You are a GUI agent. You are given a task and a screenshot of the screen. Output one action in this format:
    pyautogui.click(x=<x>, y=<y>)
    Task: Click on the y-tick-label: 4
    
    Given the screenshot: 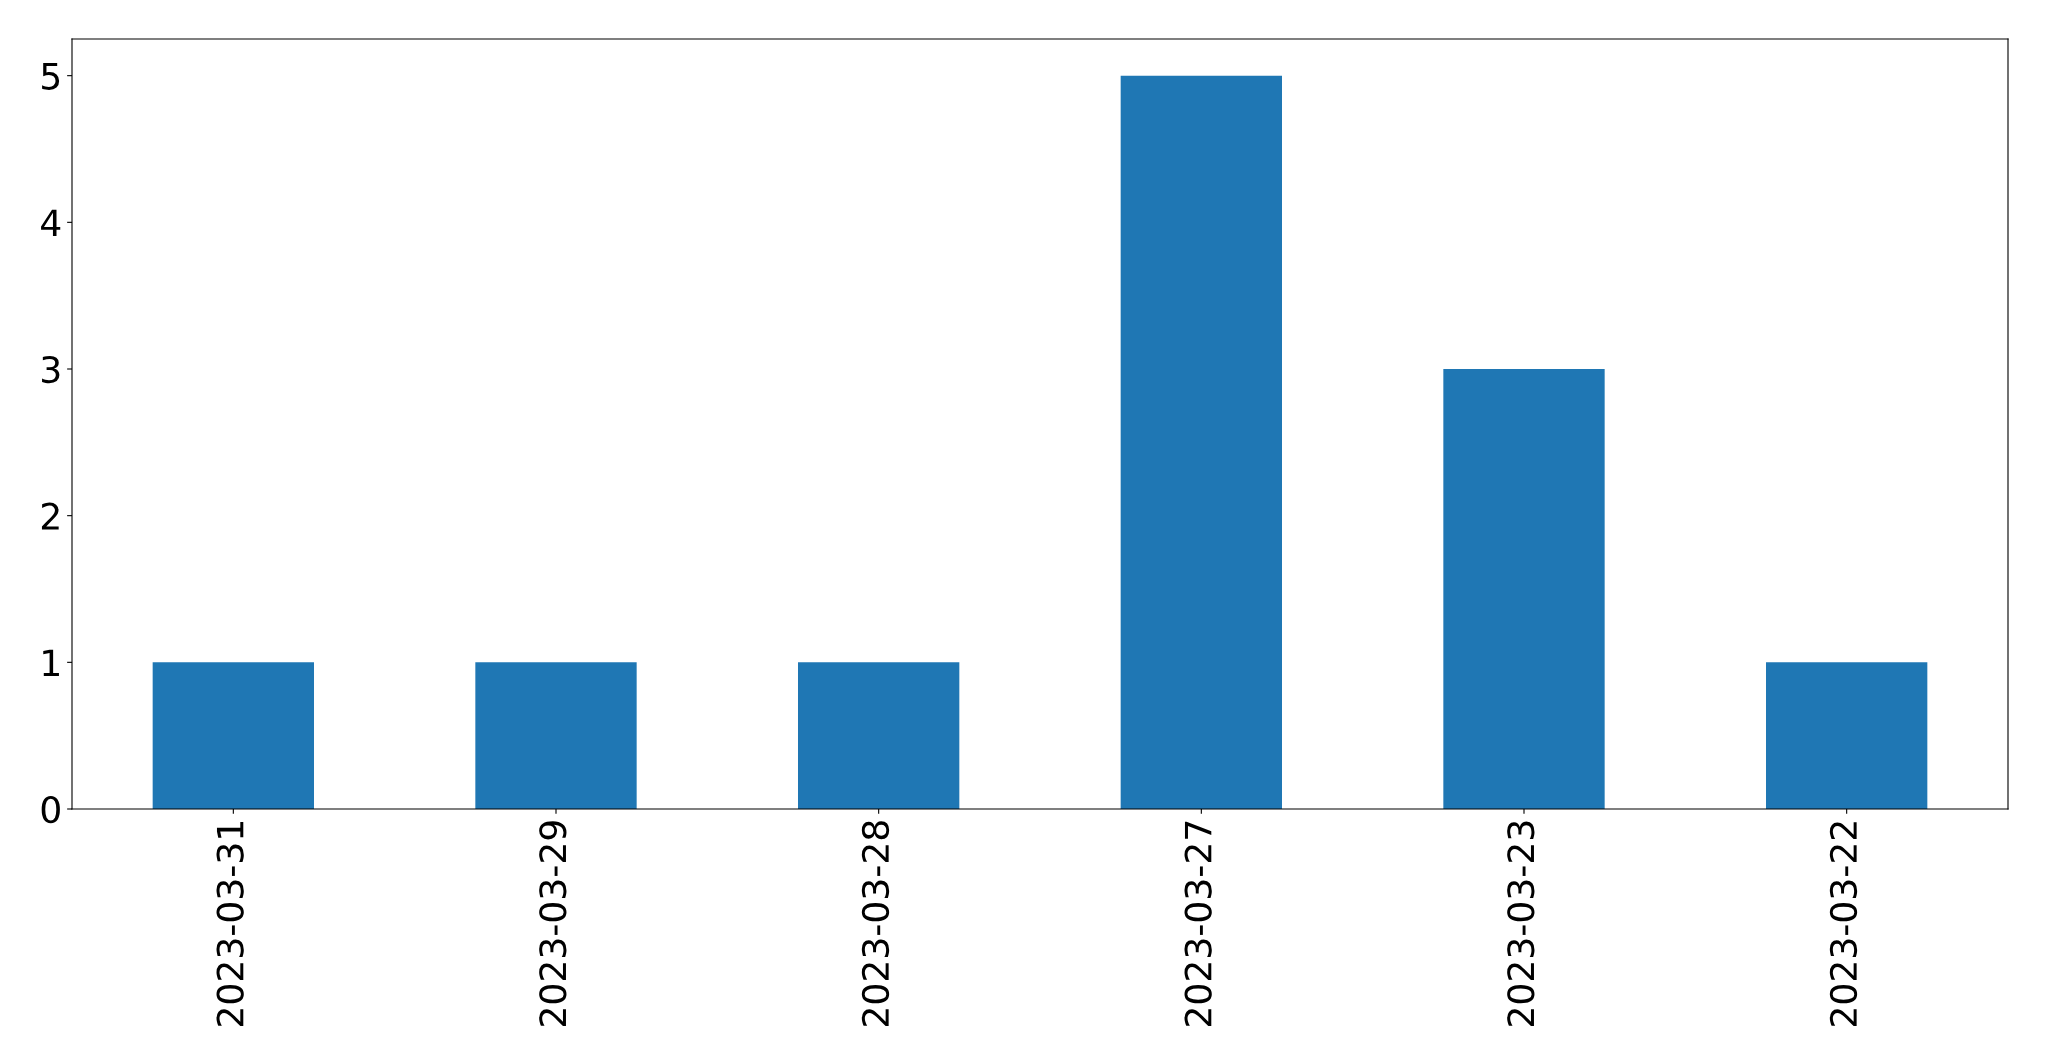 What is the action you would take?
    pyautogui.click(x=51, y=223)
    